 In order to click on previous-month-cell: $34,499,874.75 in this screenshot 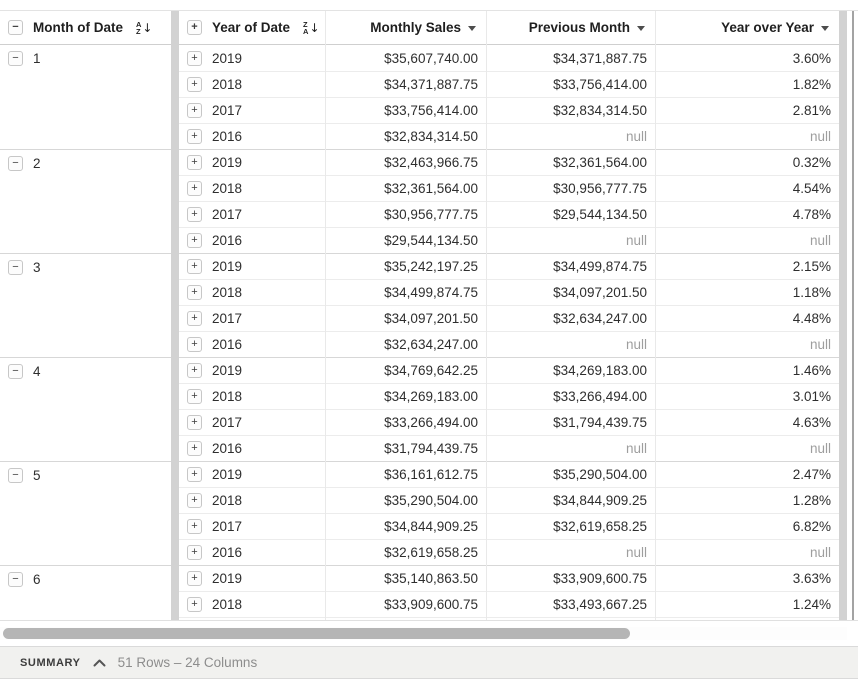, I will do `click(571, 266)`.